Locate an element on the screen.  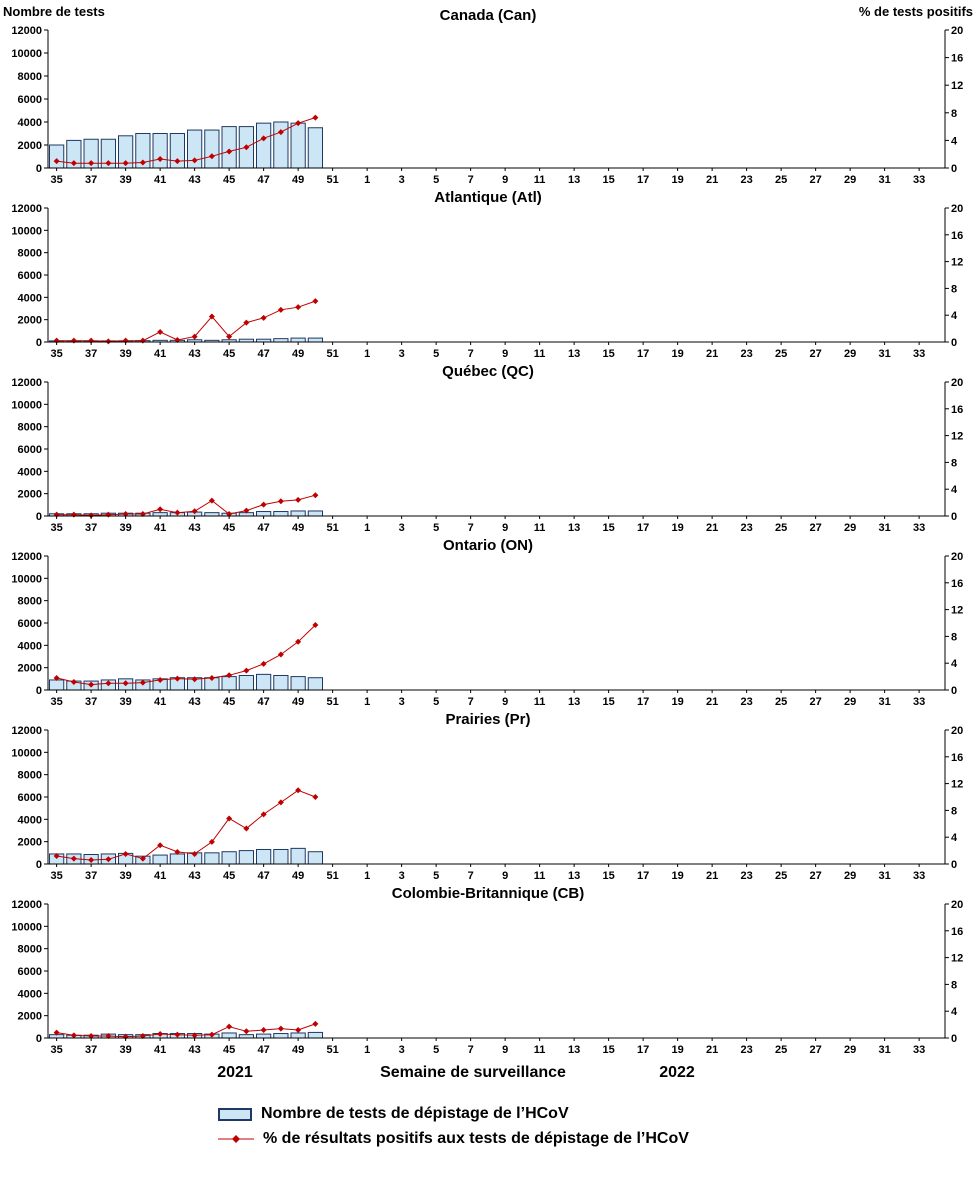
x-tick-label: 51 is located at coordinates (333, 354).